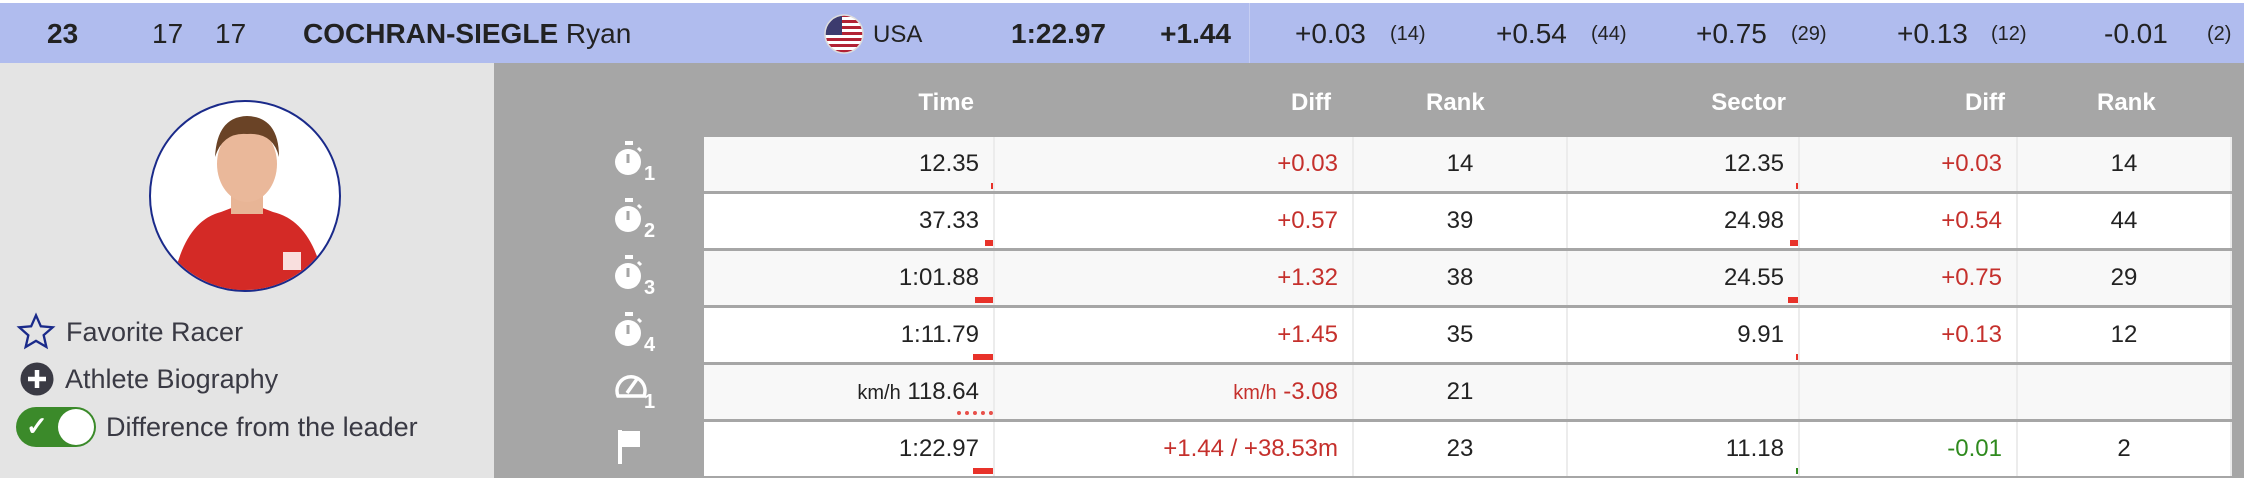  Describe the element at coordinates (1971, 220) in the screenshot. I see `sector-diff-cell-value: +0.54` at that location.